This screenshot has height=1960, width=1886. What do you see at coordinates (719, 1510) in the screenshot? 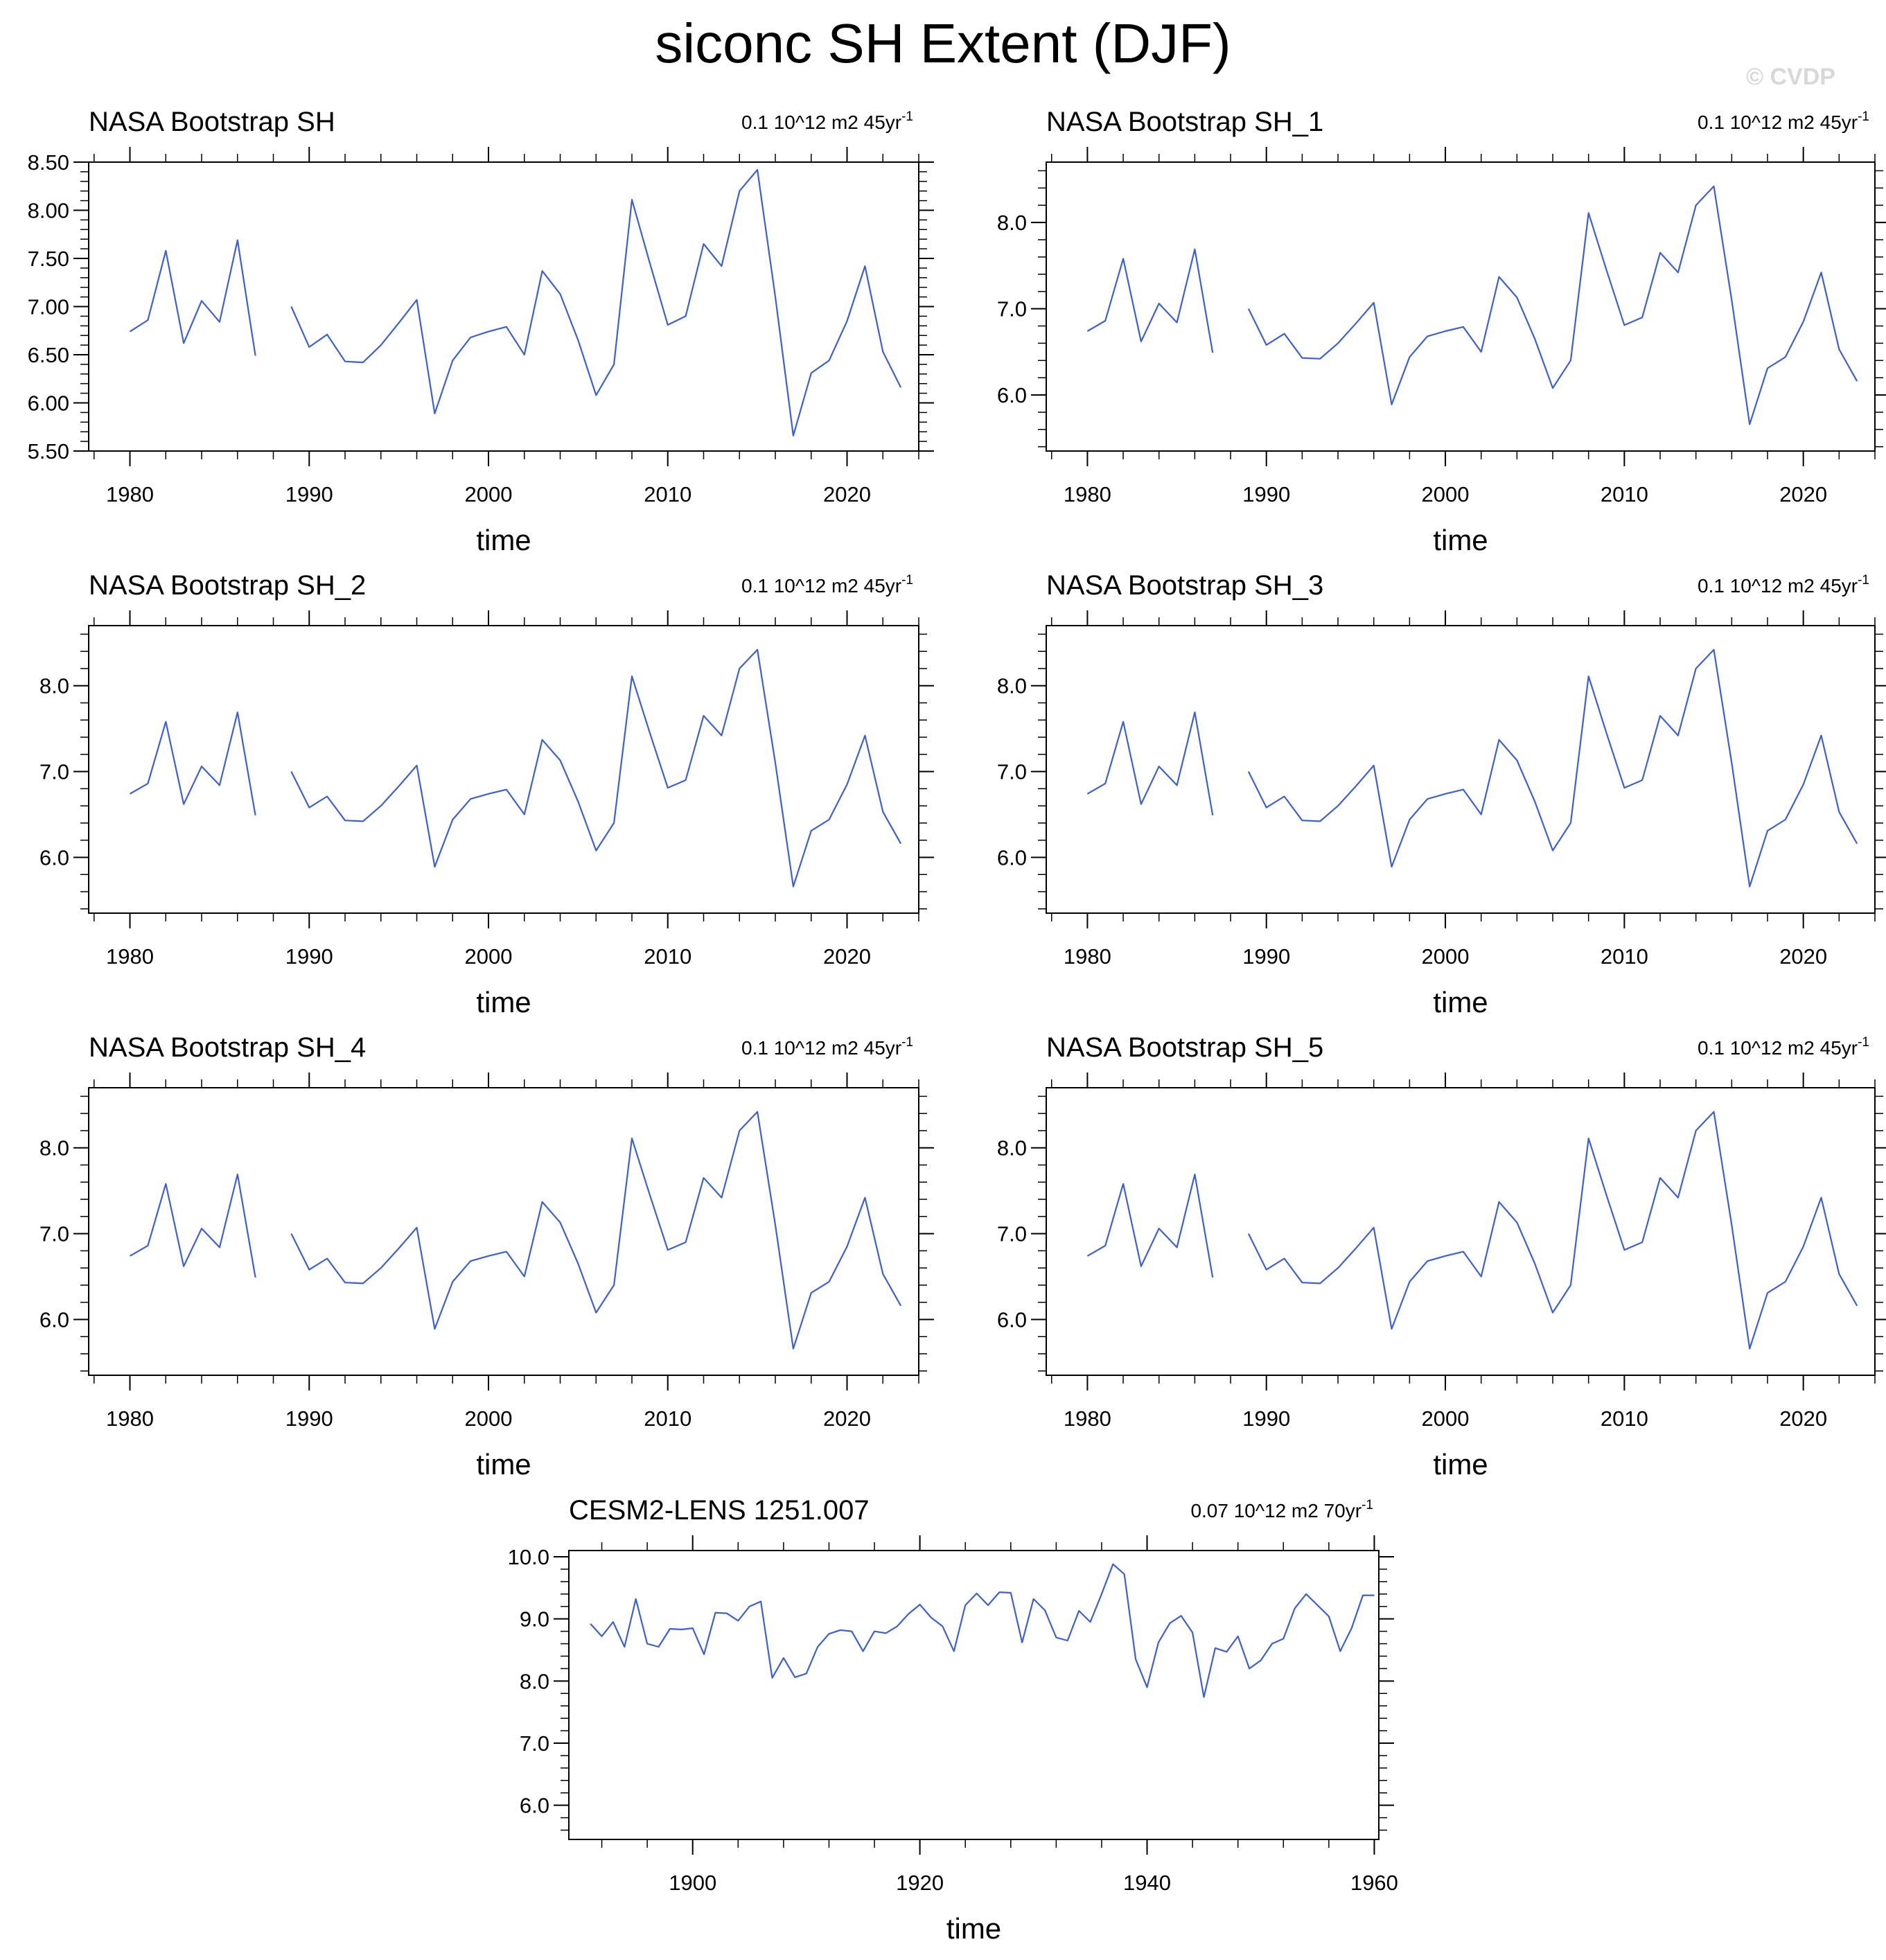
I see `chart-7-title: CESM2-LENS 1251.007` at bounding box center [719, 1510].